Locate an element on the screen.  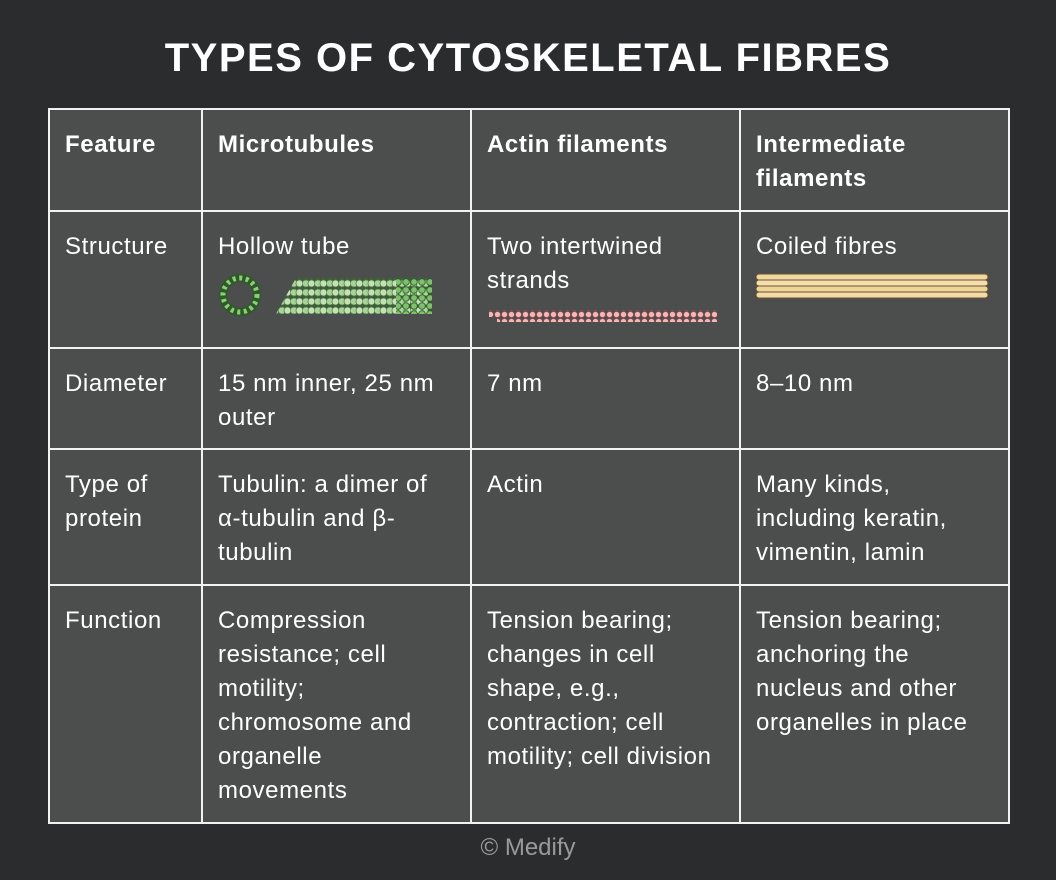
cell: Two intertwined strands is located at coordinates (605, 279).